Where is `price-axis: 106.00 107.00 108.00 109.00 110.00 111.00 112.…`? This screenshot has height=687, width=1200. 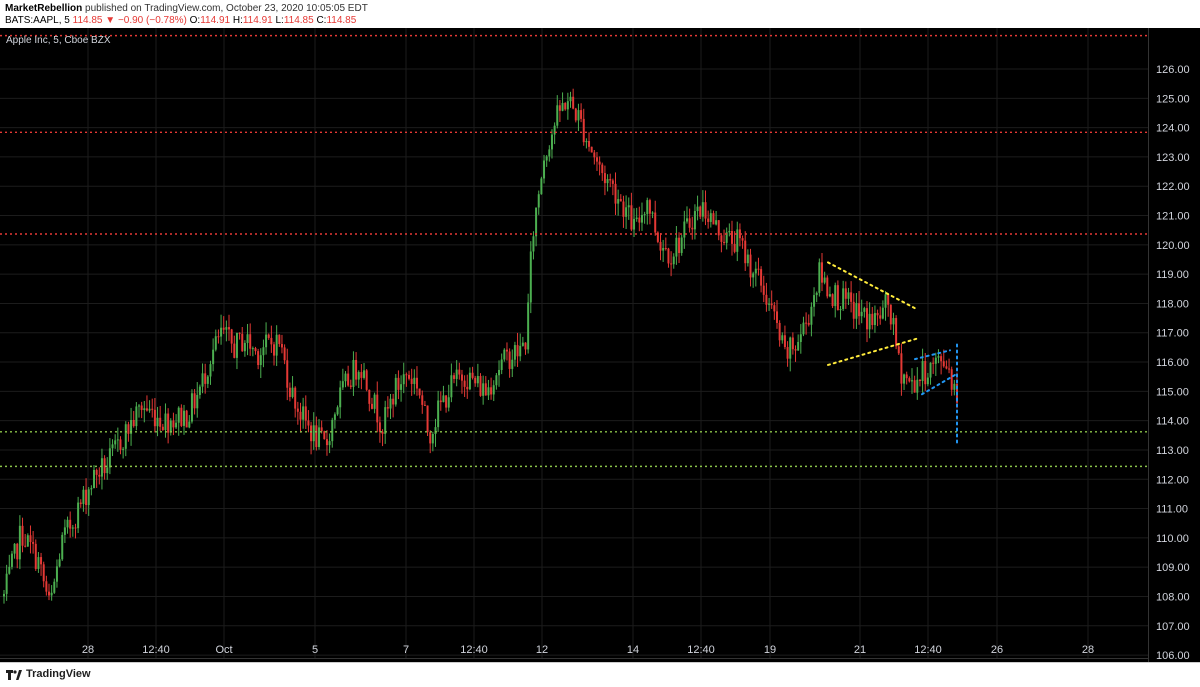 price-axis: 106.00 107.00 108.00 109.00 110.00 111.00 112.… is located at coordinates (1174, 345).